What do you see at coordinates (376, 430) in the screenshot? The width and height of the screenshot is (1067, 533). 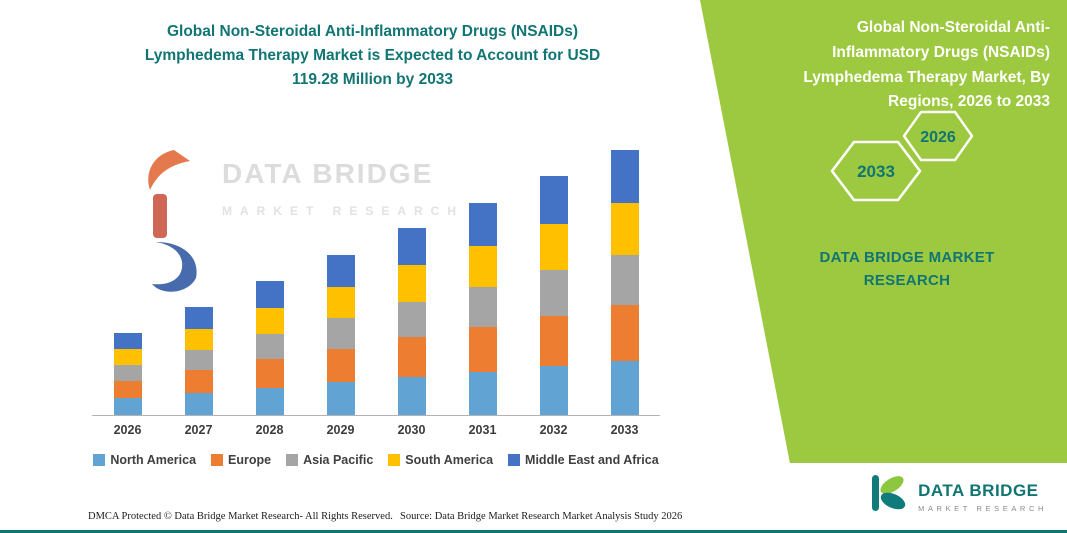 I see `x-axis-labels: 2026 2027 2028 2029 2030 2031 2032 2033` at bounding box center [376, 430].